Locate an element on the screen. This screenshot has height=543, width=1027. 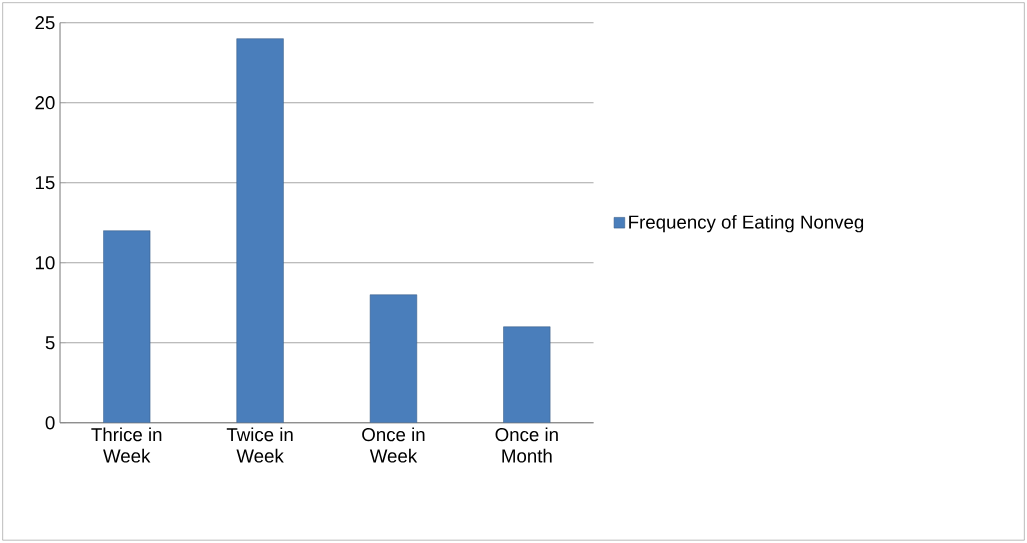
y-tick-label: 25 is located at coordinates (45, 23).